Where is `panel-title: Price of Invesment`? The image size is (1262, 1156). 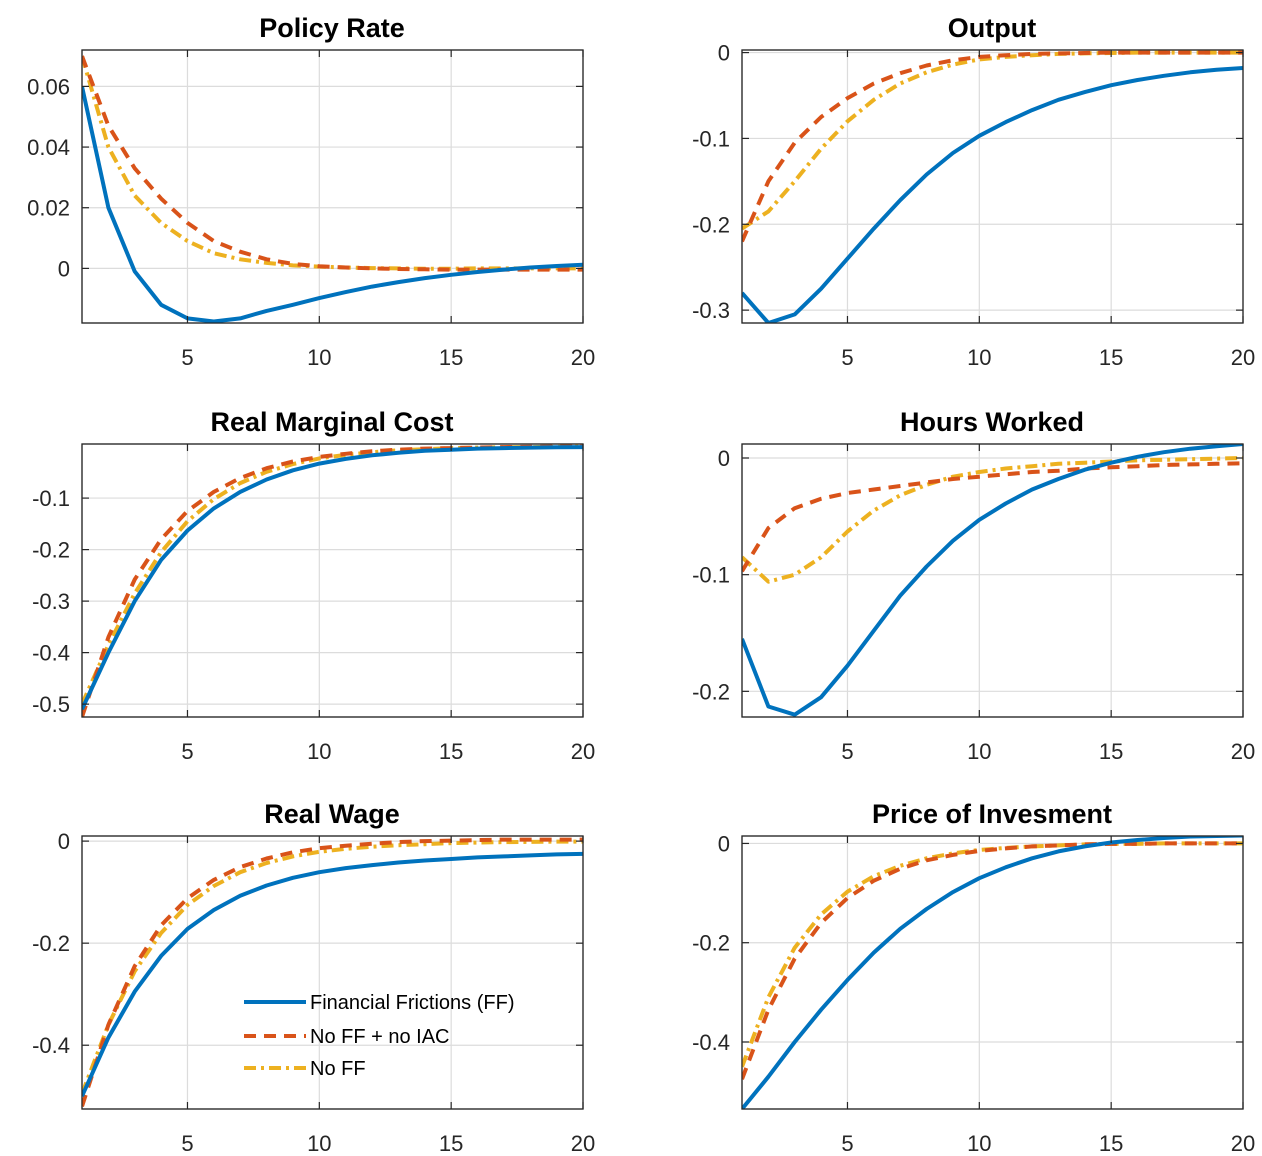
panel-title: Price of Invesment is located at coordinates (992, 814).